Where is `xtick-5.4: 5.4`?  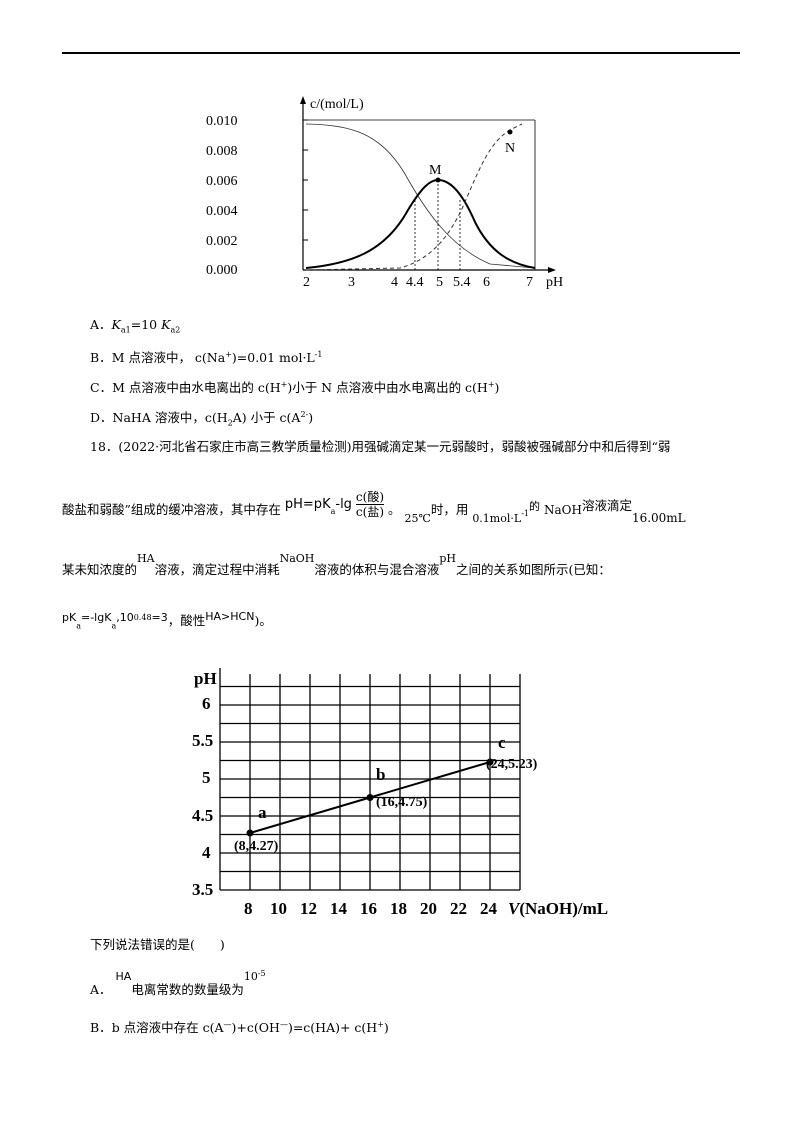 xtick-5.4: 5.4 is located at coordinates (462, 282).